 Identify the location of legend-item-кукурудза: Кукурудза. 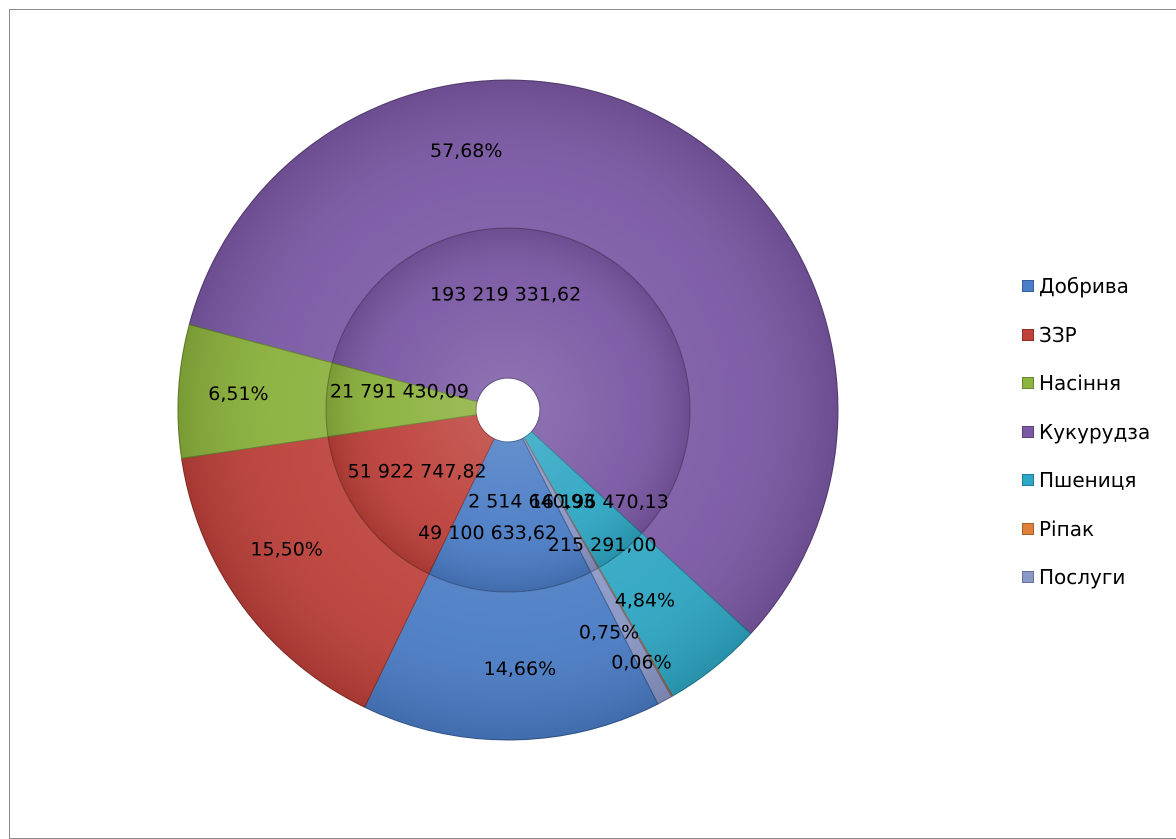
(1099, 432).